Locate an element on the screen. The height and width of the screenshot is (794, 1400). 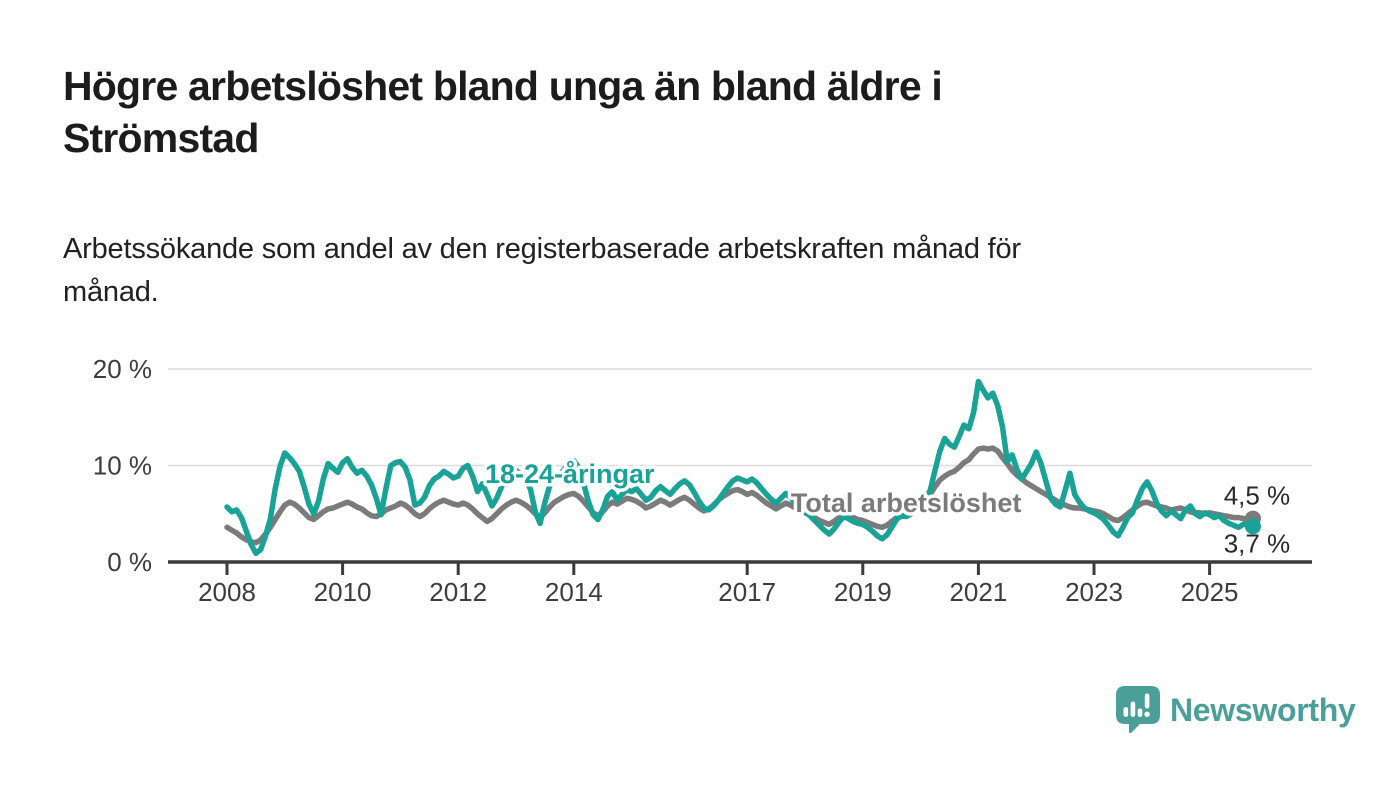
x-axis-tick-label: 2017 is located at coordinates (747, 592).